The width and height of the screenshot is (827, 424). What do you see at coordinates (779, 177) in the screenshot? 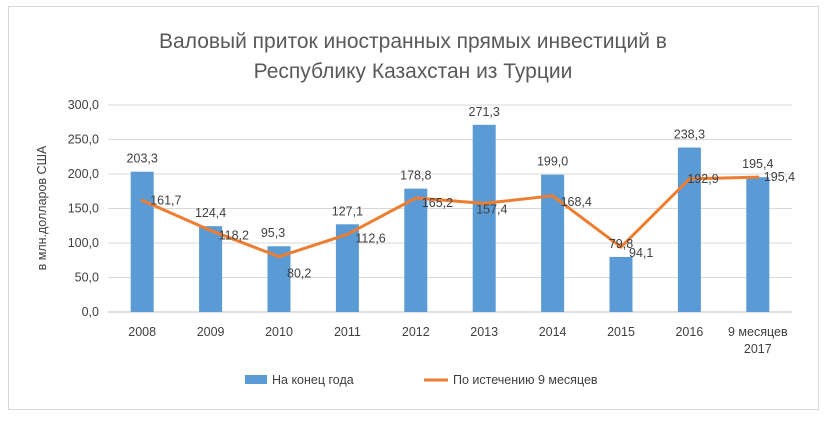
I see `line-data-label: 195,4` at bounding box center [779, 177].